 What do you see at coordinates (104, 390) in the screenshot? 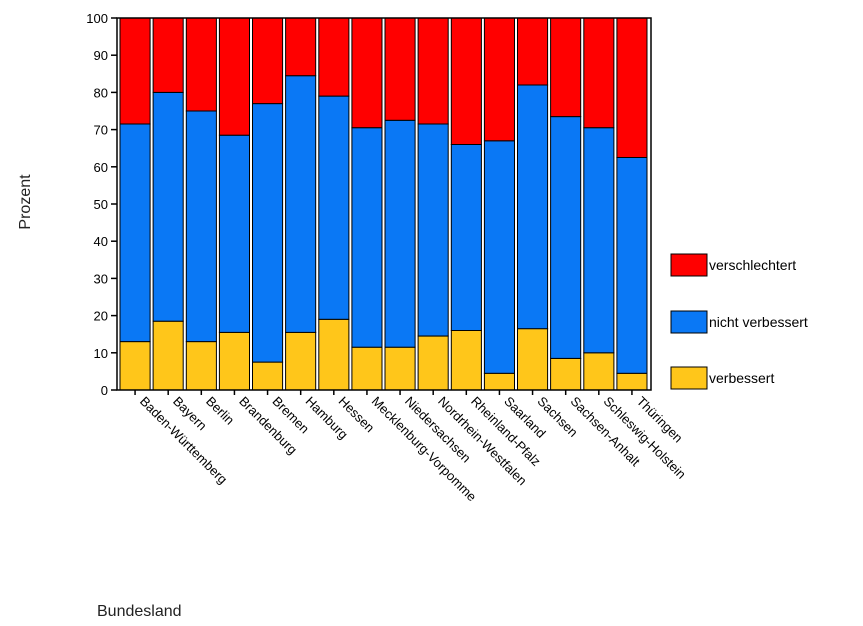
I see `y-tick-label: 0` at bounding box center [104, 390].